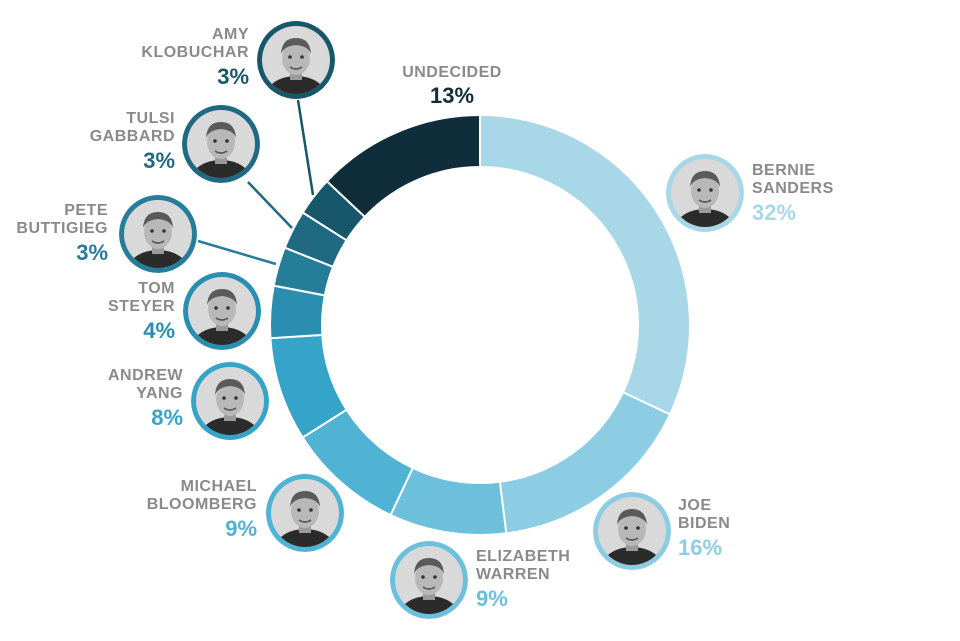 The width and height of the screenshot is (960, 641). What do you see at coordinates (201, 505) in the screenshot?
I see `slice-name: BLOOMBERG` at bounding box center [201, 505].